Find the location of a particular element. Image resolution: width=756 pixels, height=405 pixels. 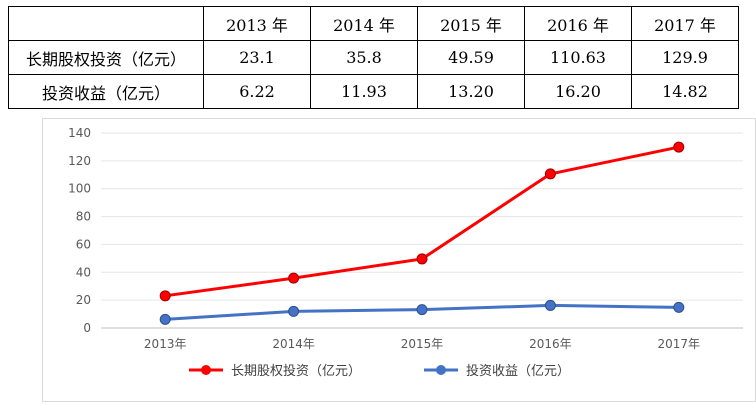

table-row: 投资收益（亿元） 6.22 11.93 13.20 16.20 14.82 is located at coordinates (373, 91).